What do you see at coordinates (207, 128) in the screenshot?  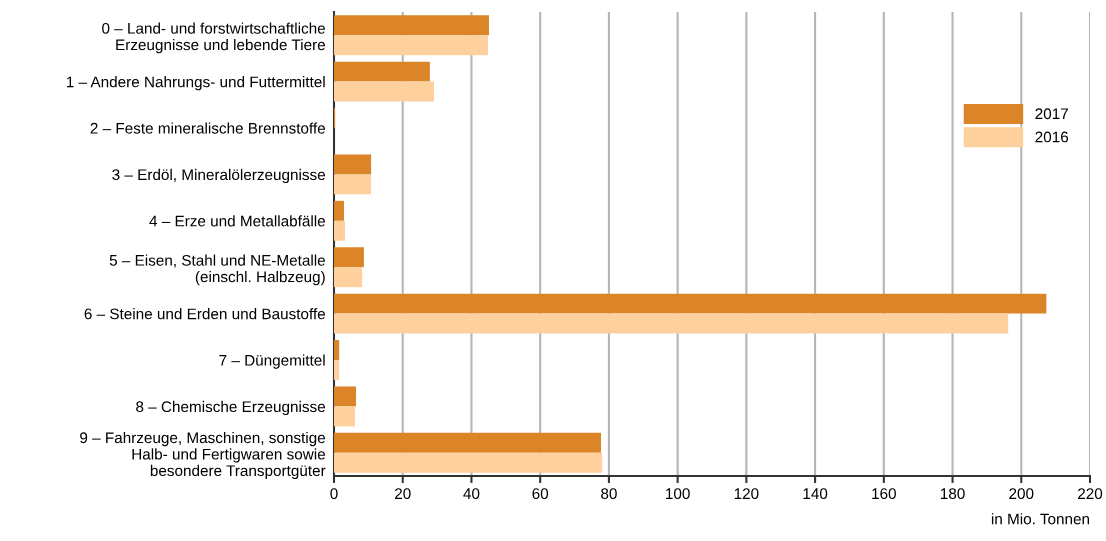 I see `y-tick-label: 2 – Feste mineralische Brennstoffe` at bounding box center [207, 128].